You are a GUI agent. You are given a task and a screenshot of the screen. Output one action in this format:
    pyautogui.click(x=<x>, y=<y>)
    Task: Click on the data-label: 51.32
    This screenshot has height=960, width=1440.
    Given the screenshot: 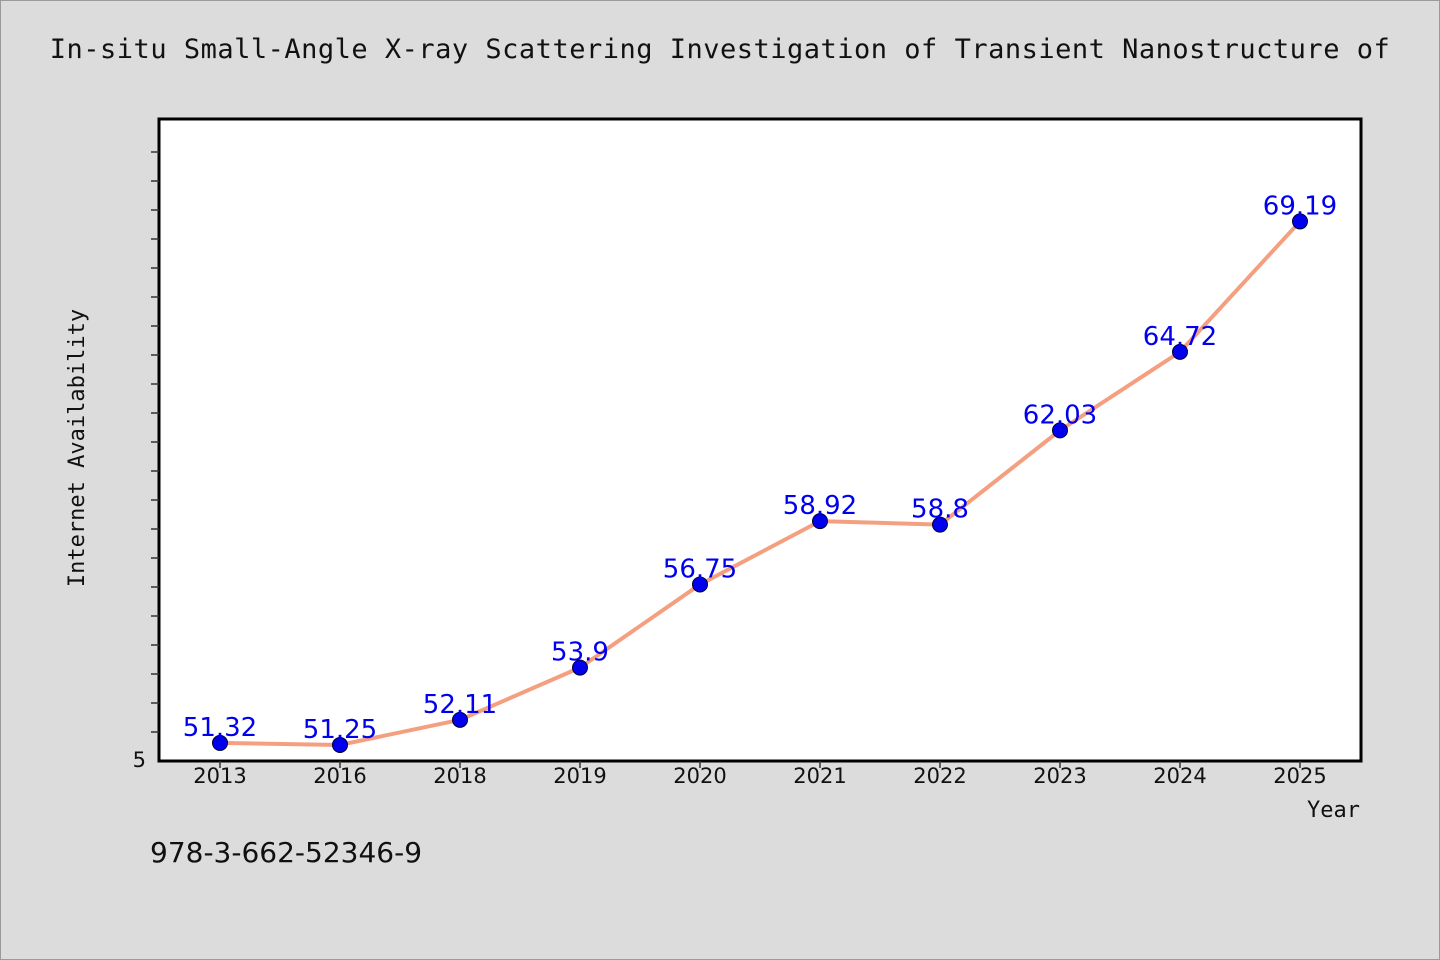 What is the action you would take?
    pyautogui.click(x=220, y=728)
    